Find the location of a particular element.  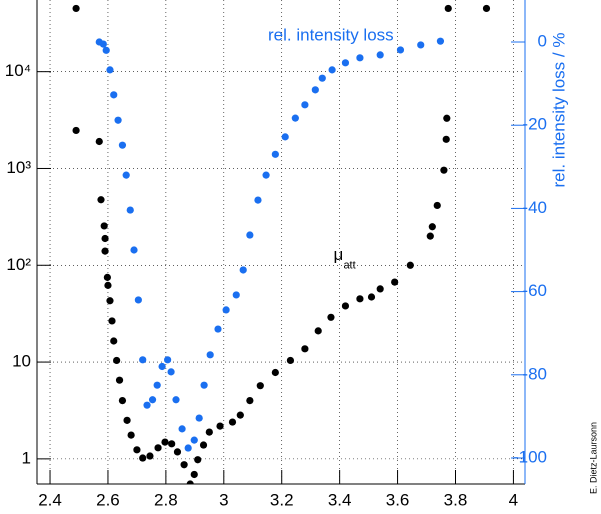

x-tick-label: 2.6 is located at coordinates (108, 499).